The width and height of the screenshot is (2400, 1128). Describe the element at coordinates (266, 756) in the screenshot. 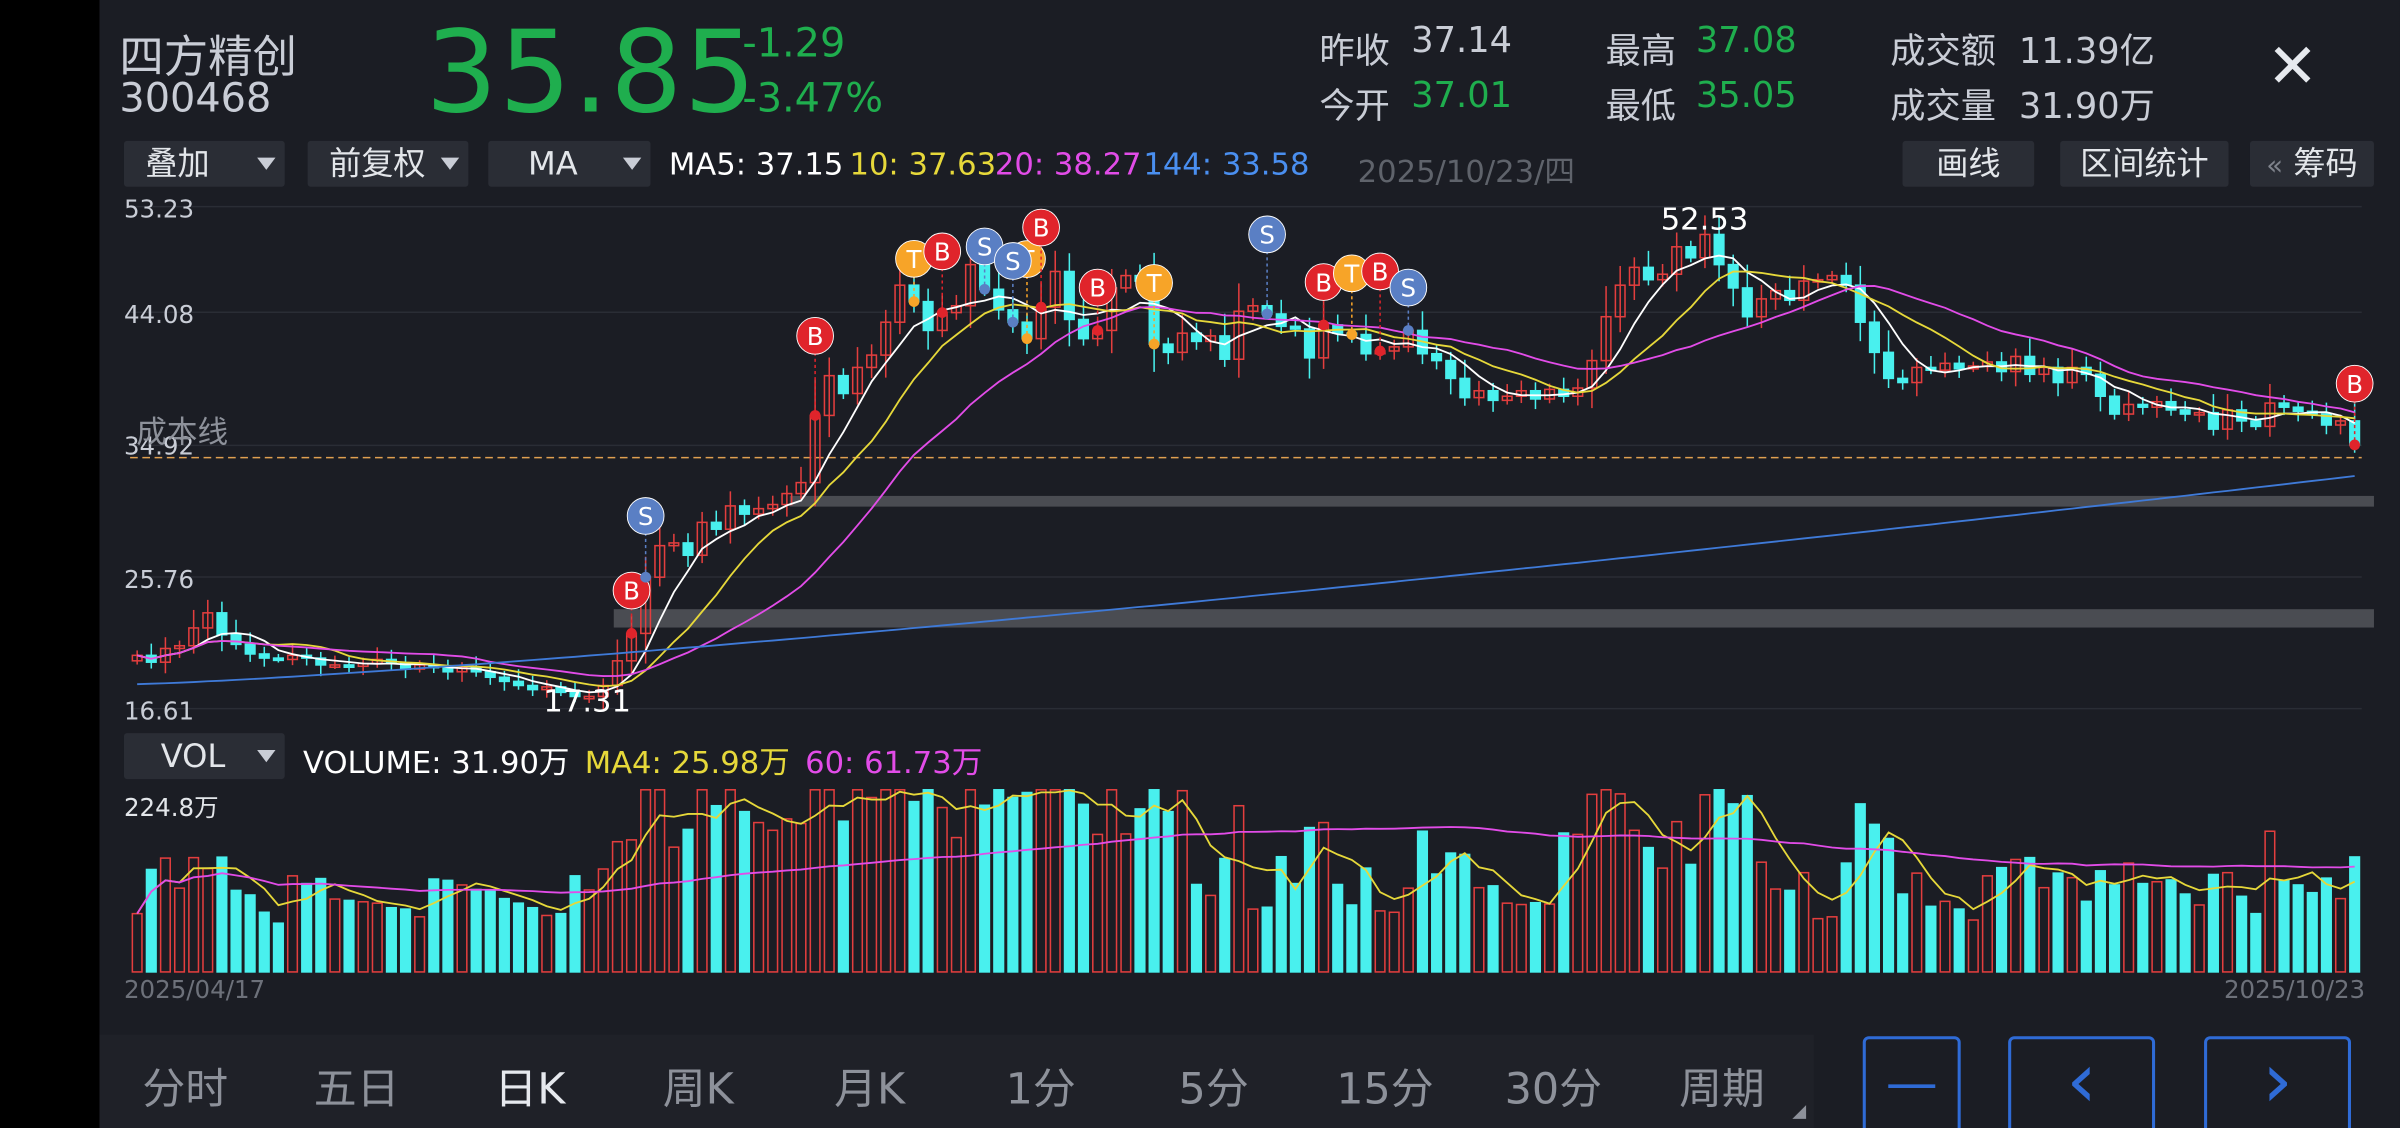

I see `chevron-down-icon` at that location.